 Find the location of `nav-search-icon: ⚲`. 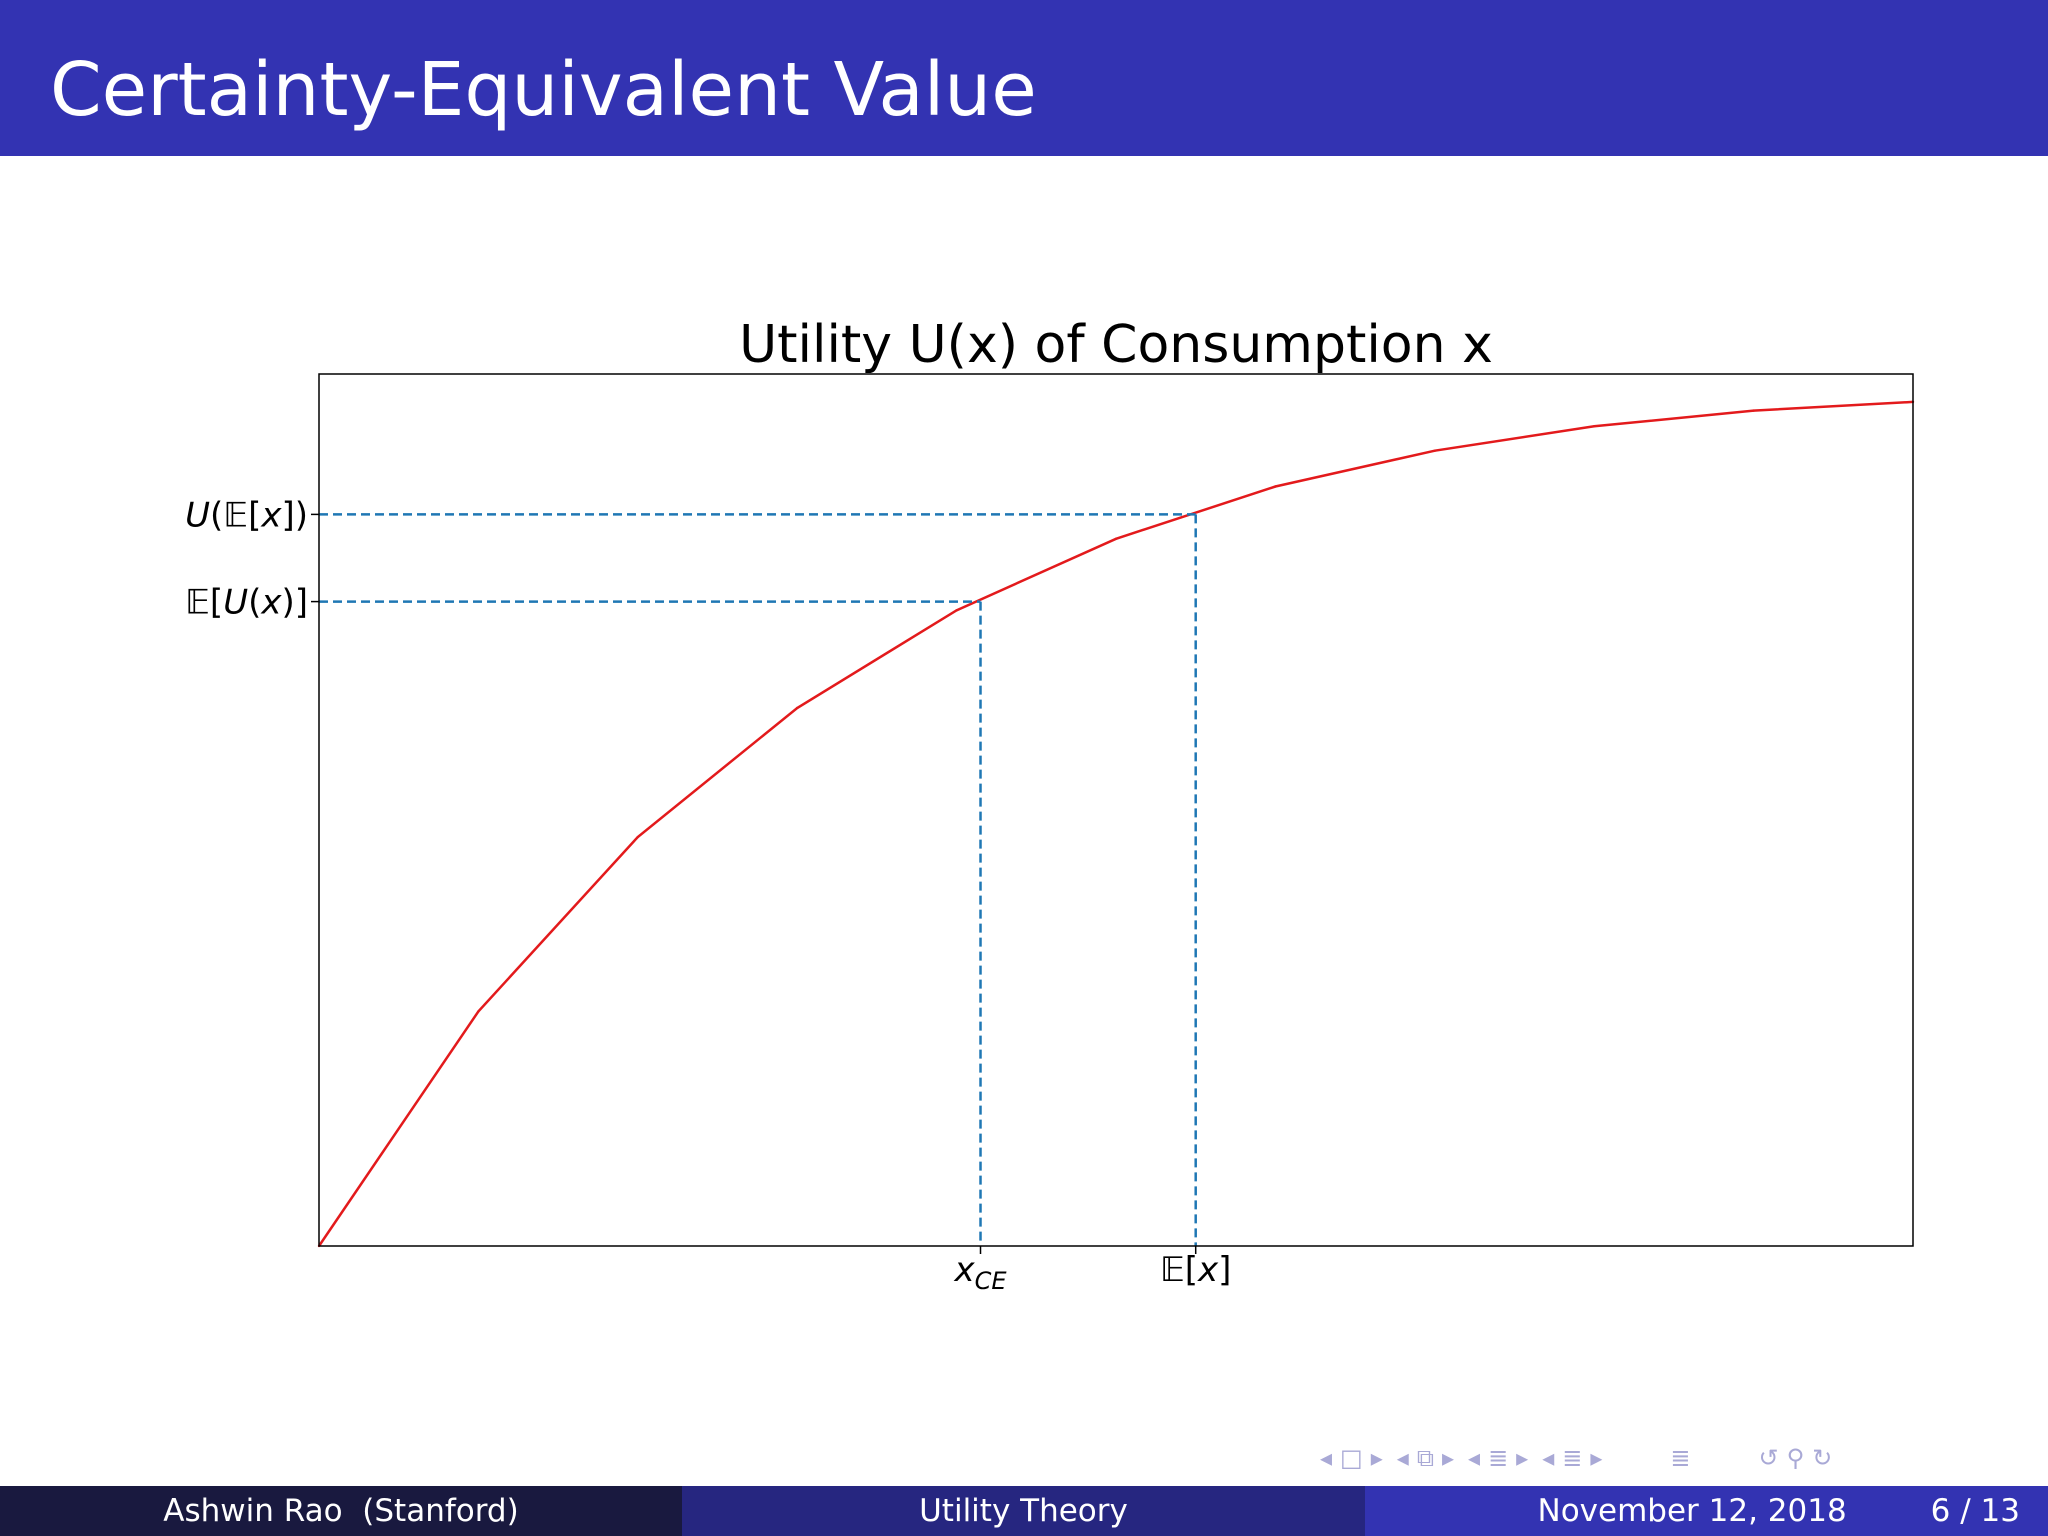

nav-search-icon: ⚲ is located at coordinates (1795, 1458).